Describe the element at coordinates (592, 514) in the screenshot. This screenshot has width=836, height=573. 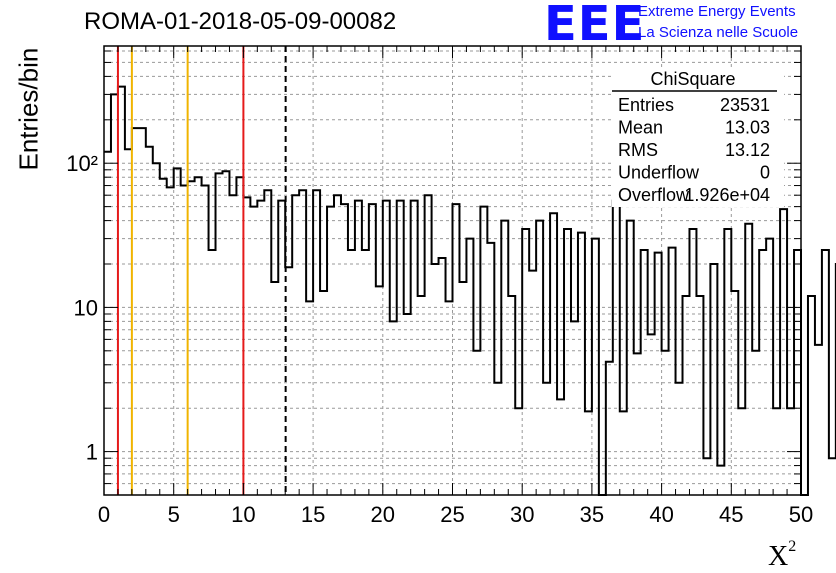
I see `x-tick-label: 35` at that location.